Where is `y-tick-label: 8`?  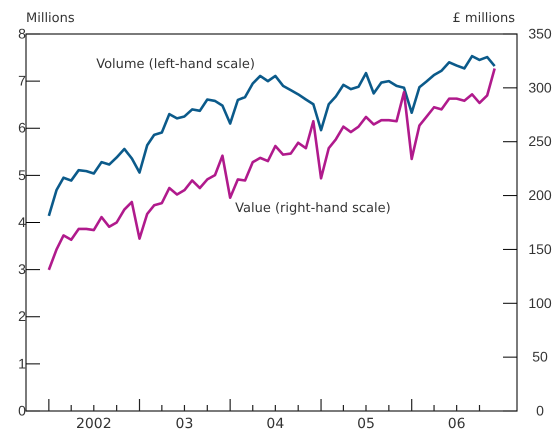
y-tick-label: 8 is located at coordinates (22, 33).